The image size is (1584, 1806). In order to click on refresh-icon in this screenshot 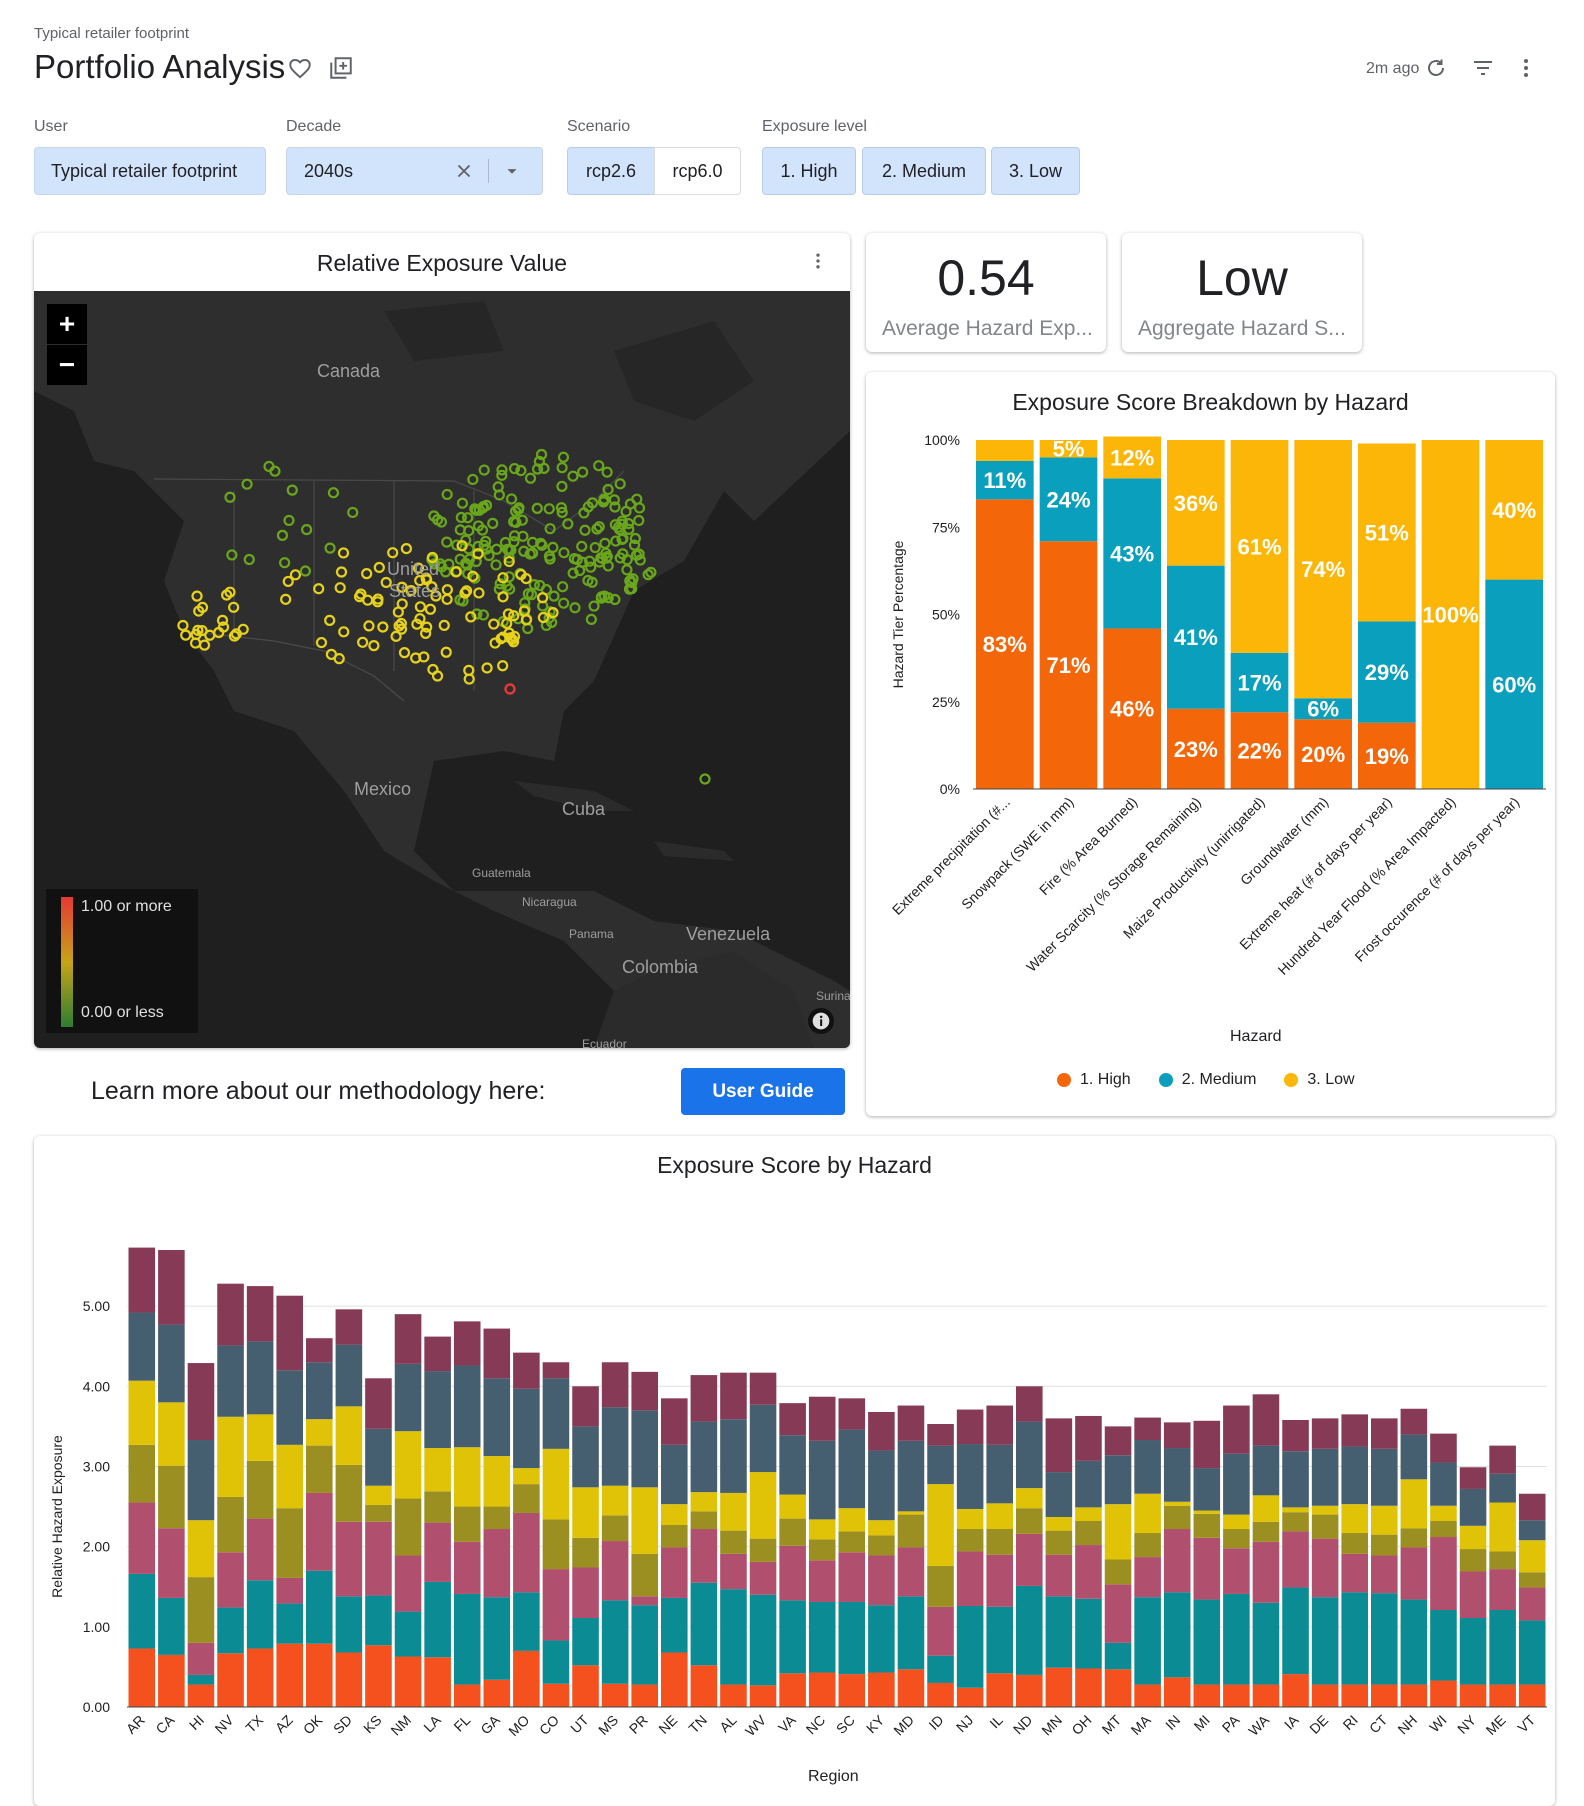, I will do `click(1437, 69)`.